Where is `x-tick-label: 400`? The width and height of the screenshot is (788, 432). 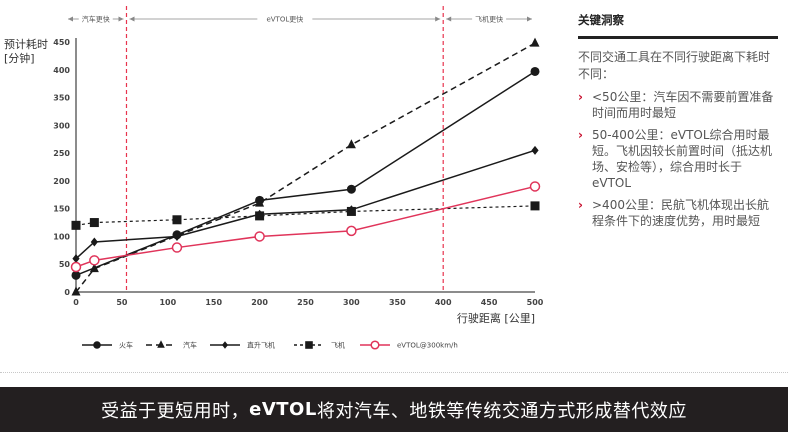 x-tick-label: 400 is located at coordinates (443, 302).